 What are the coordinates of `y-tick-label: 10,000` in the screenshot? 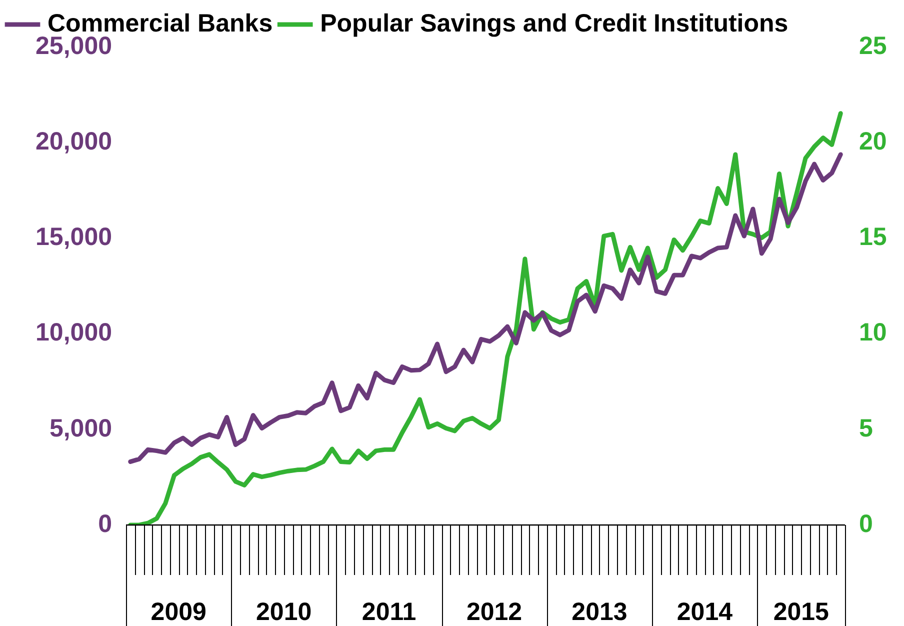 It's located at (74, 332).